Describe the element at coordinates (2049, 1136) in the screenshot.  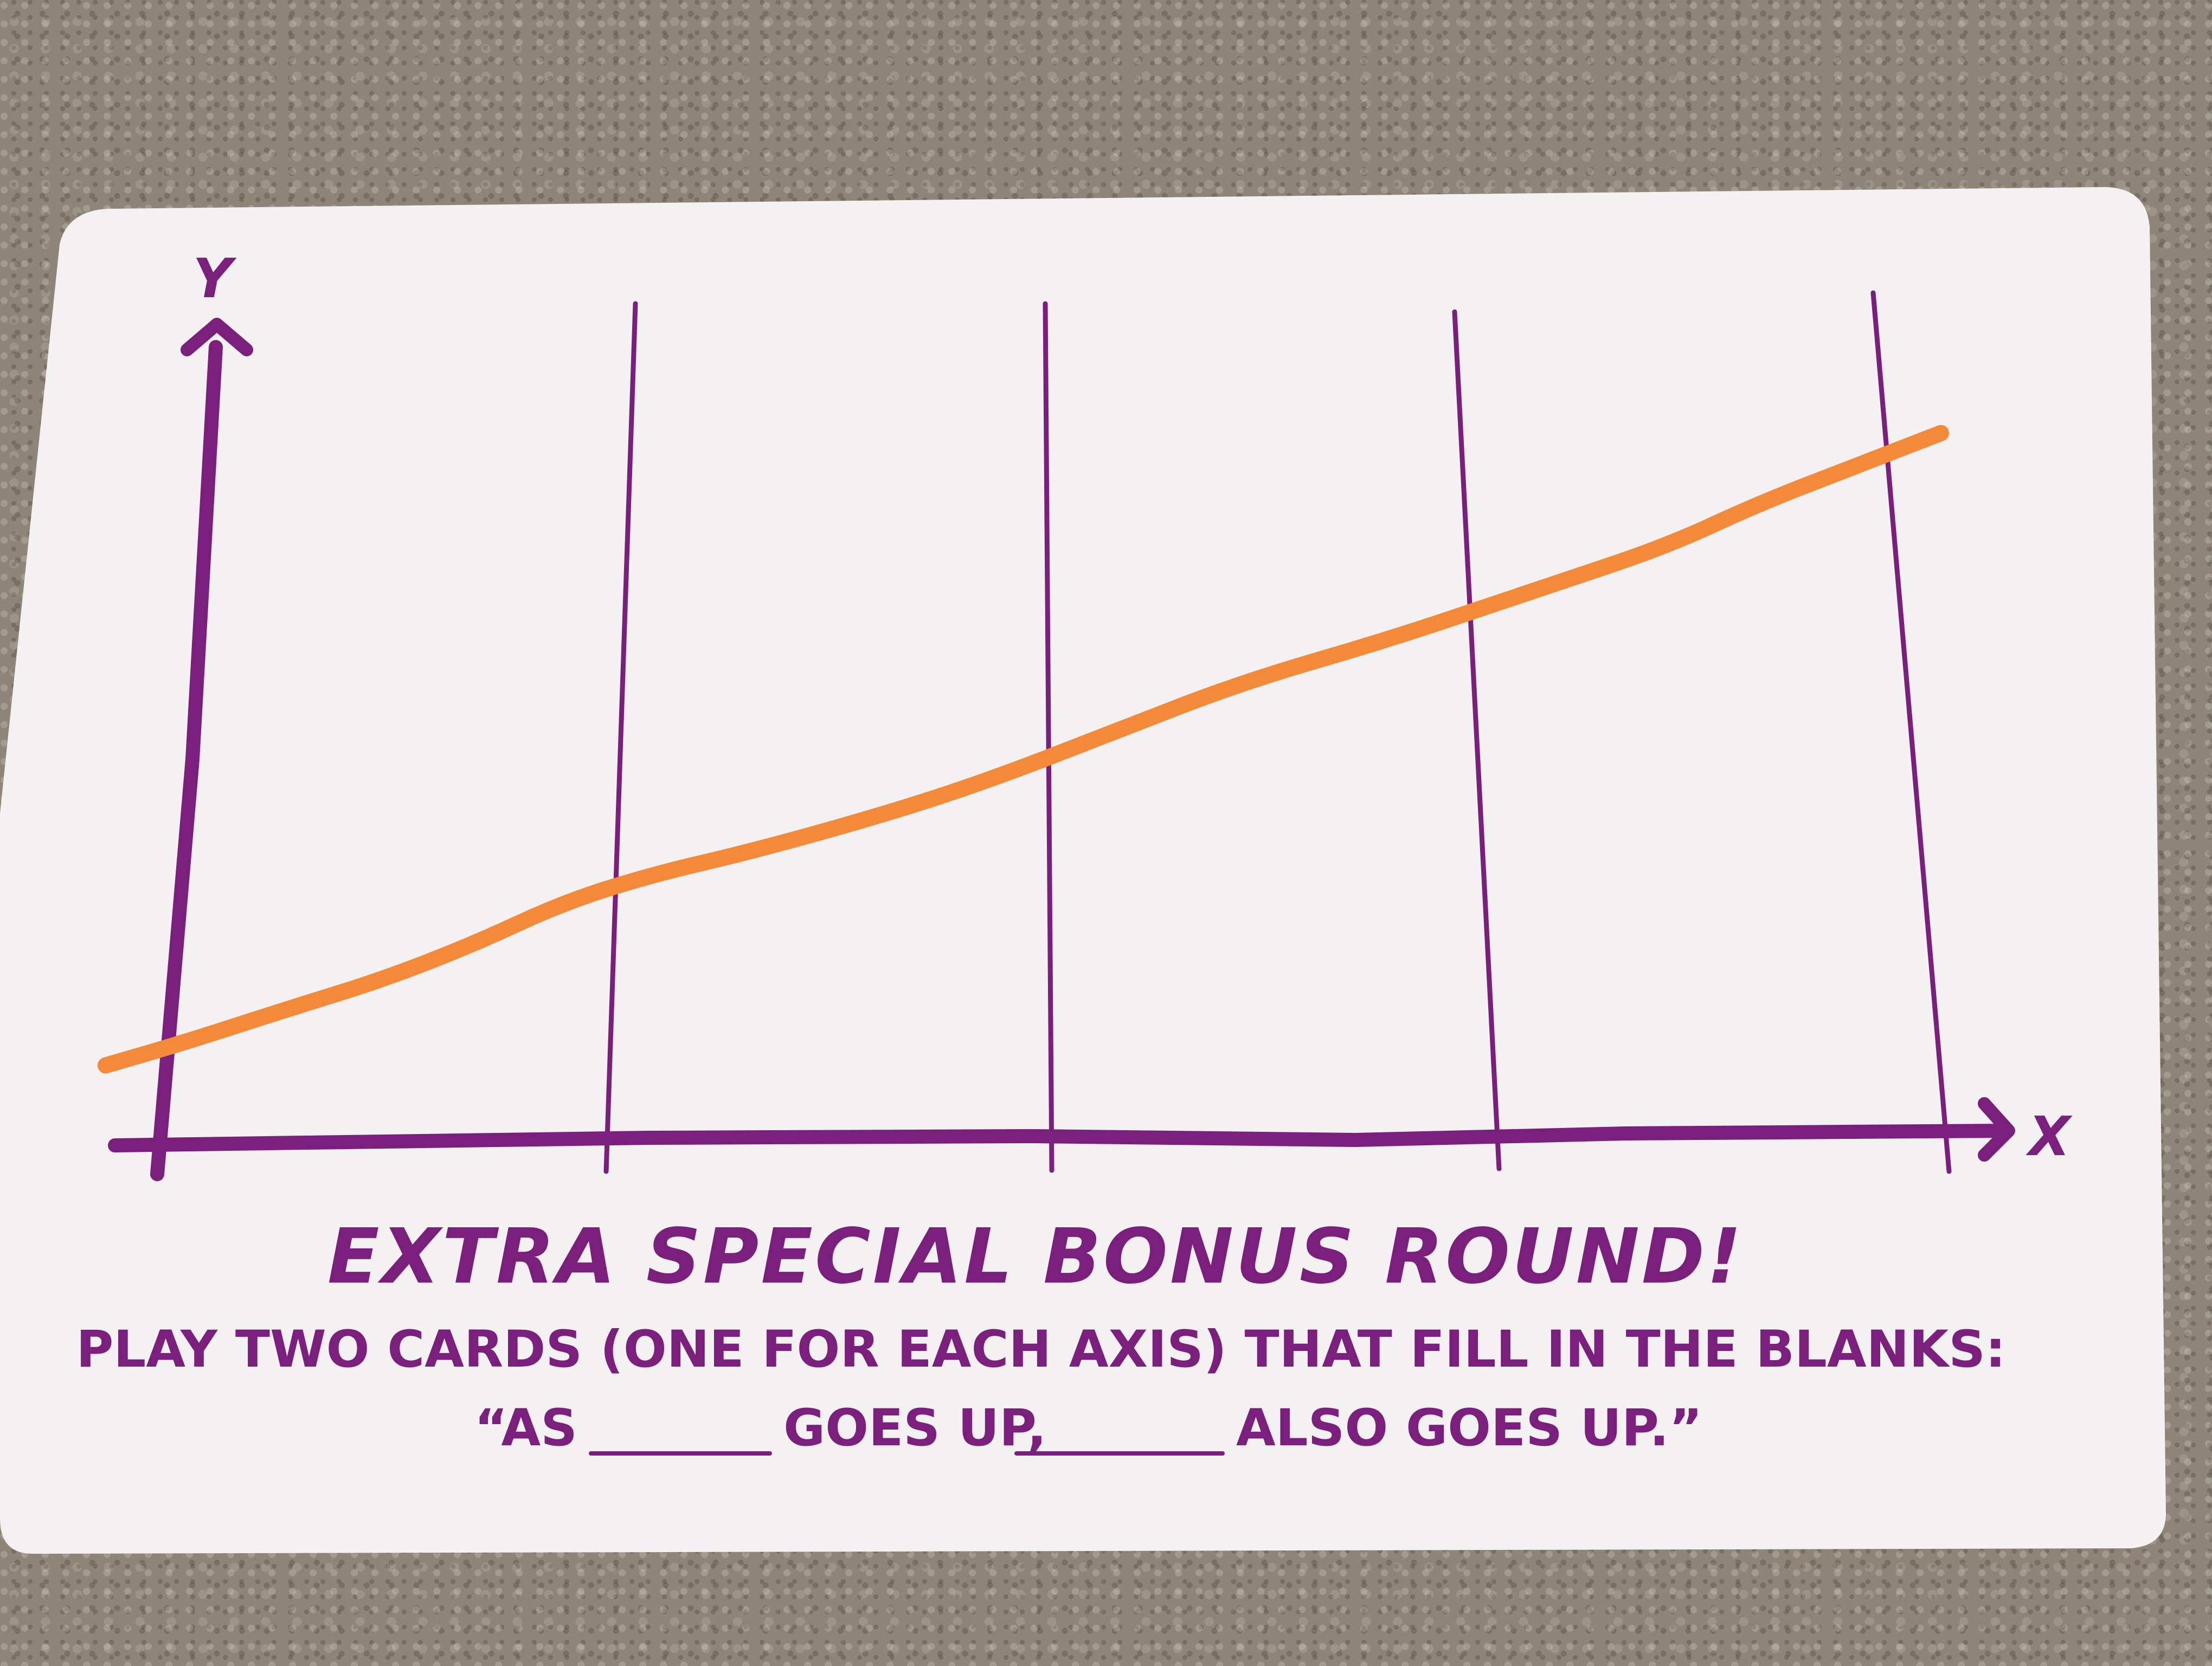
I see `x-axis-label: X` at that location.